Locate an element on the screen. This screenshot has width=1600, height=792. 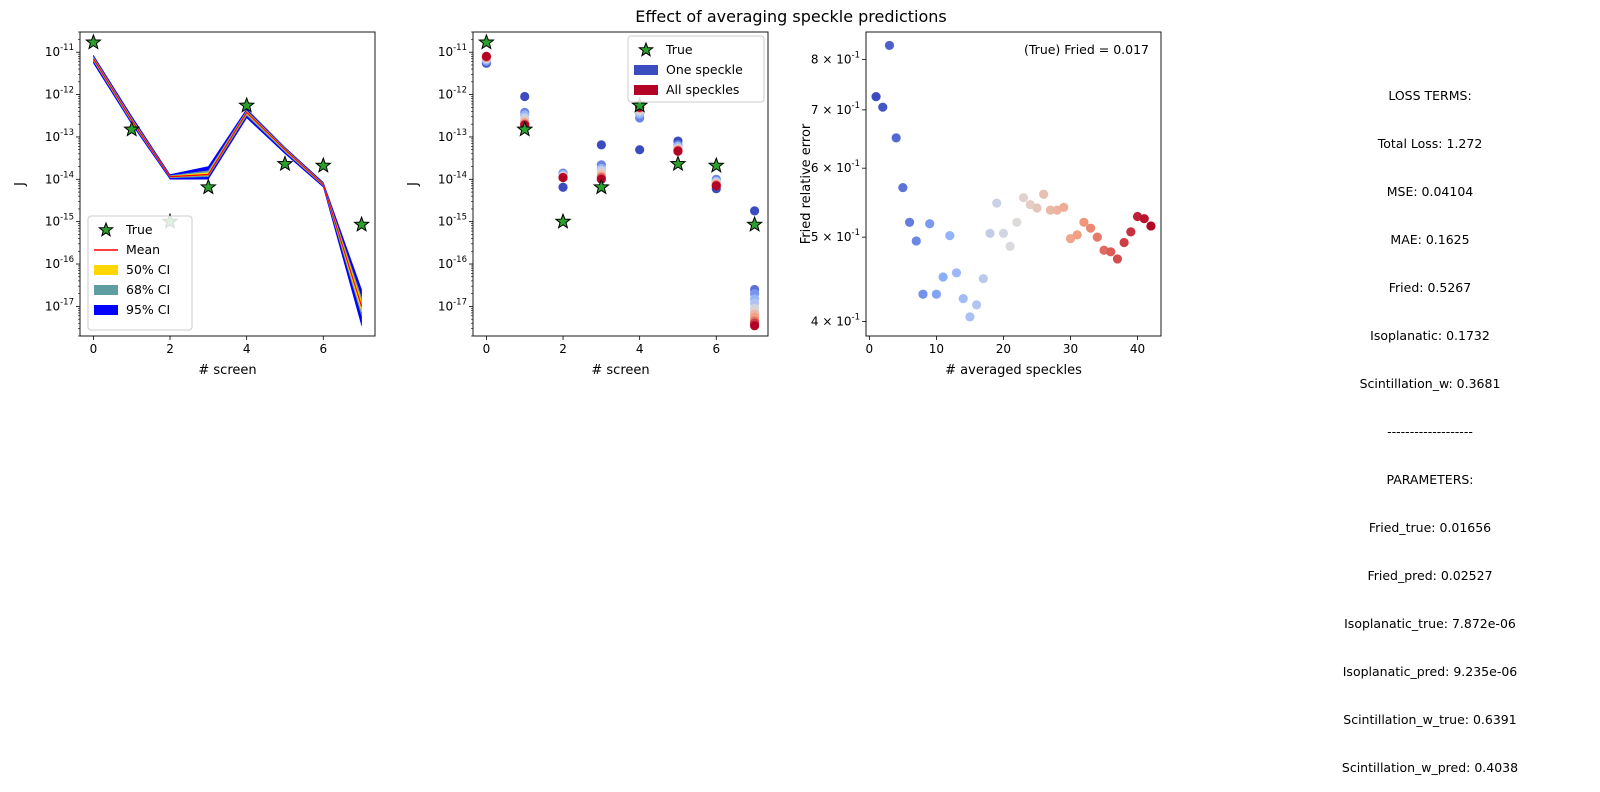
x-axis-label: # averaged speckles is located at coordinates (1013, 370).